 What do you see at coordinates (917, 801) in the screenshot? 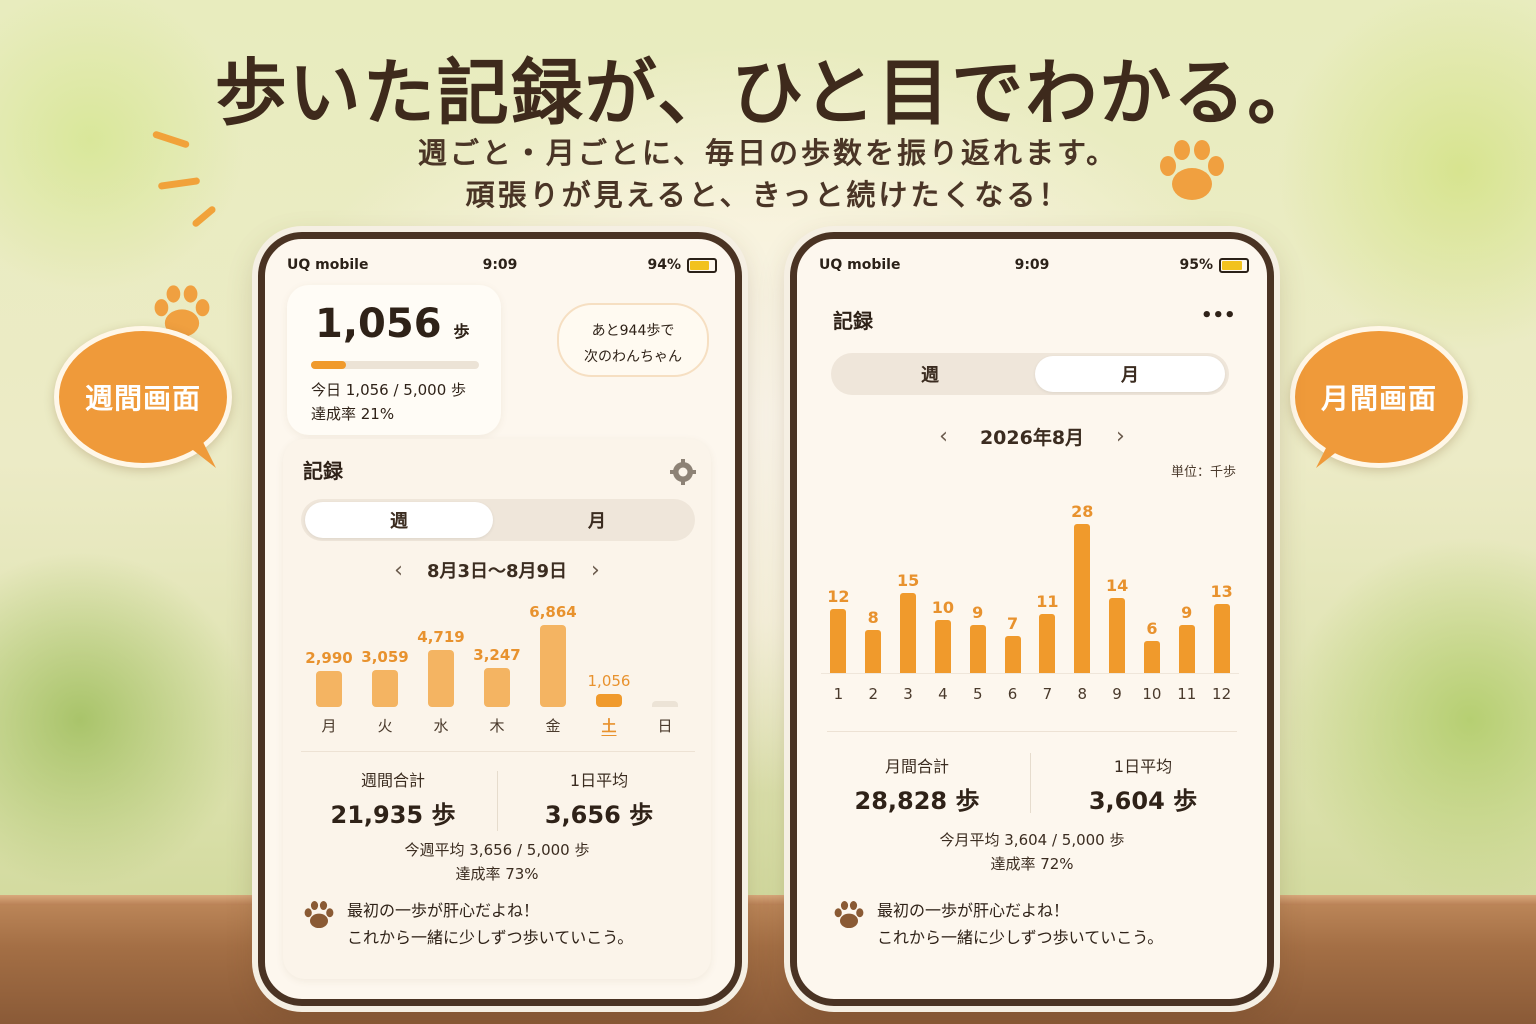
I see `monthly-total-value: 28,828 歩` at bounding box center [917, 801].